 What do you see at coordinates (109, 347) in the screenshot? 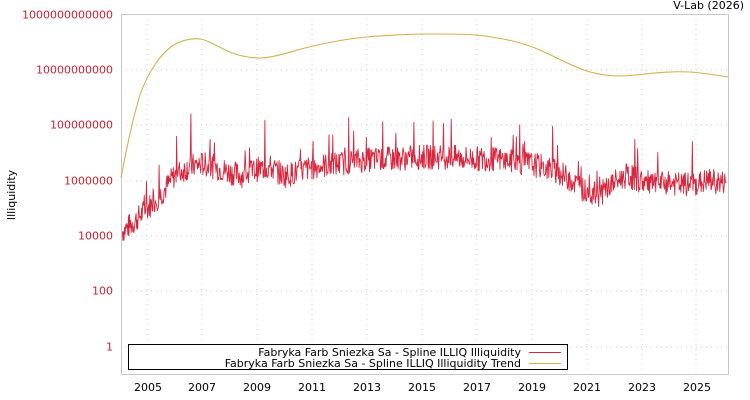
I see `y-tick: 1` at bounding box center [109, 347].